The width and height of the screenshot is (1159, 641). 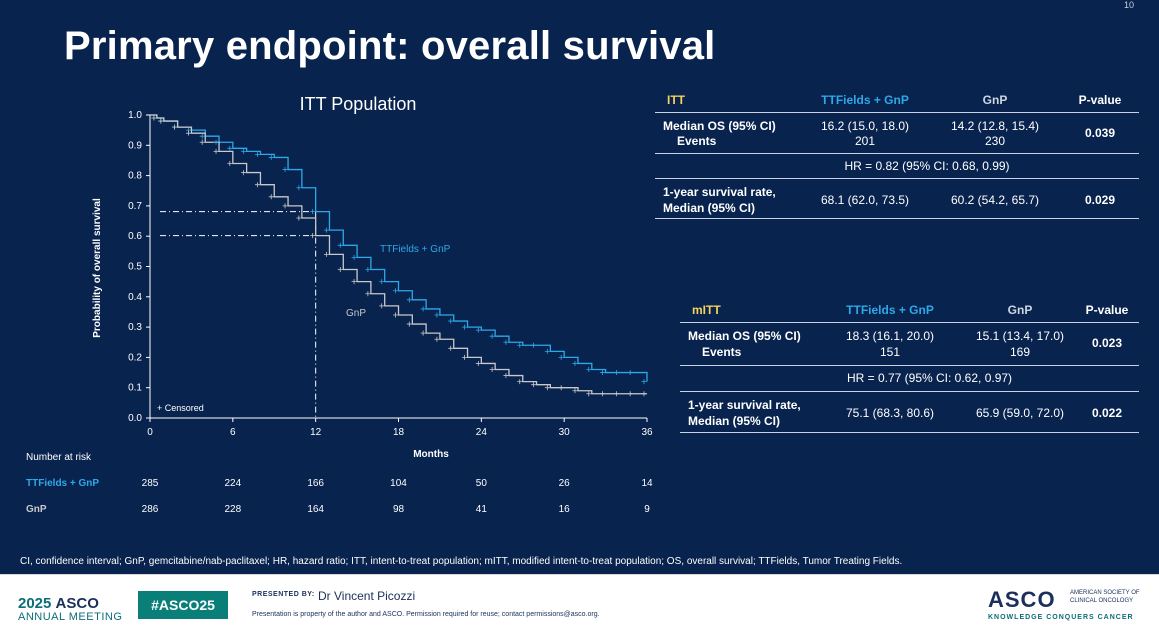 What do you see at coordinates (1022, 599) in the screenshot?
I see `asco-logo: ASCO` at bounding box center [1022, 599].